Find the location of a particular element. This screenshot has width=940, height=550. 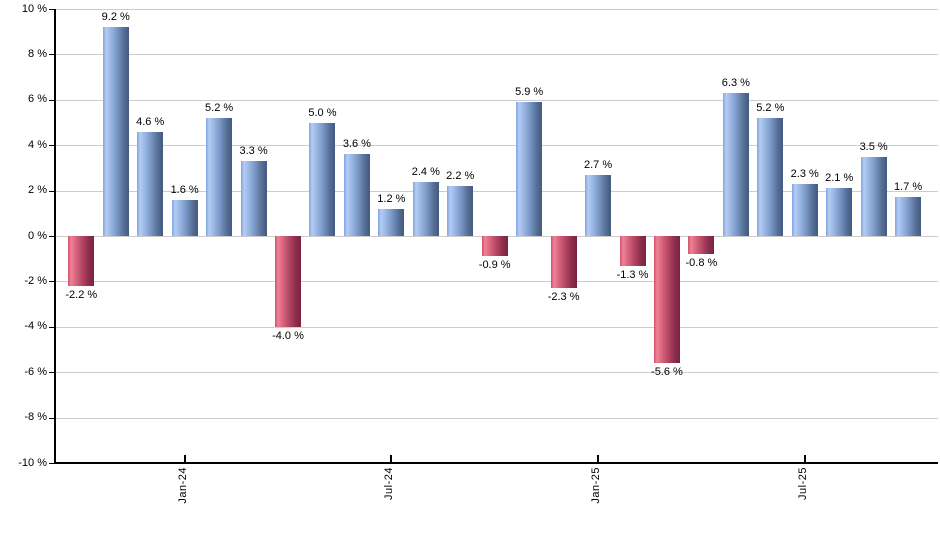

bar-value-label: 4.6 % is located at coordinates (150, 121).